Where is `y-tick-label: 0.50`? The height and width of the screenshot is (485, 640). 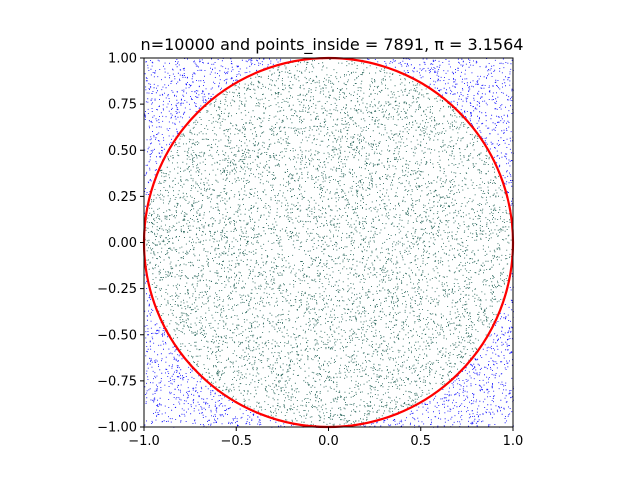
y-tick-label: 0.50 is located at coordinates (122, 151).